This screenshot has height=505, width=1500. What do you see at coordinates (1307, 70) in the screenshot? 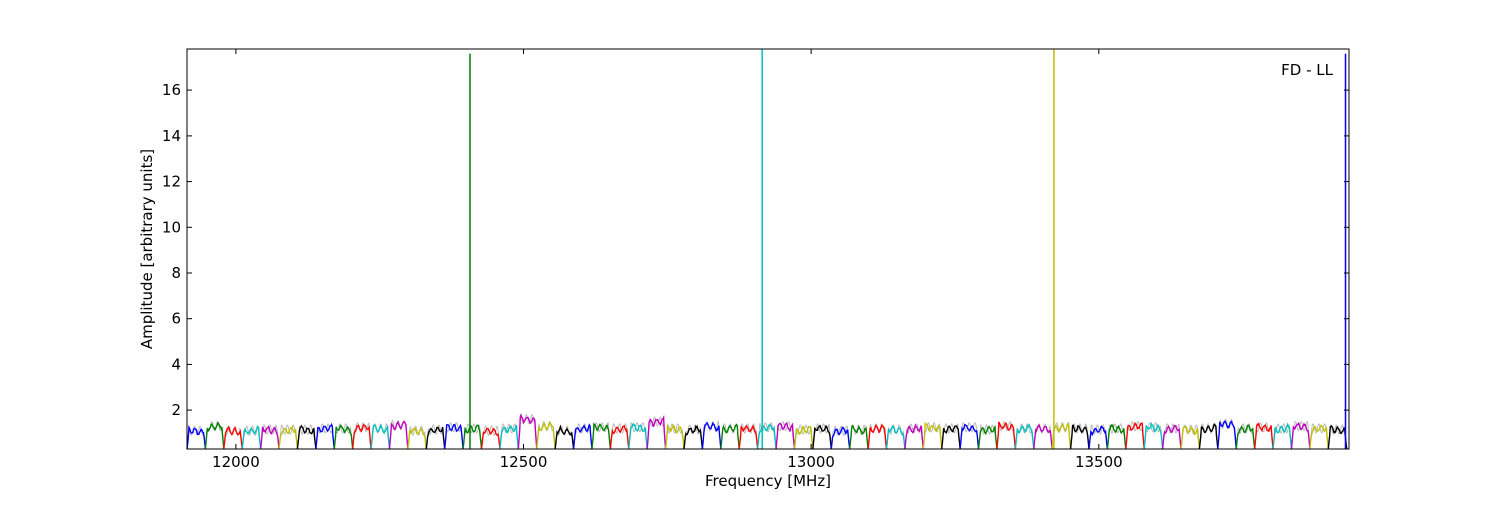
I see `chart-annotation: FD - LL` at bounding box center [1307, 70].